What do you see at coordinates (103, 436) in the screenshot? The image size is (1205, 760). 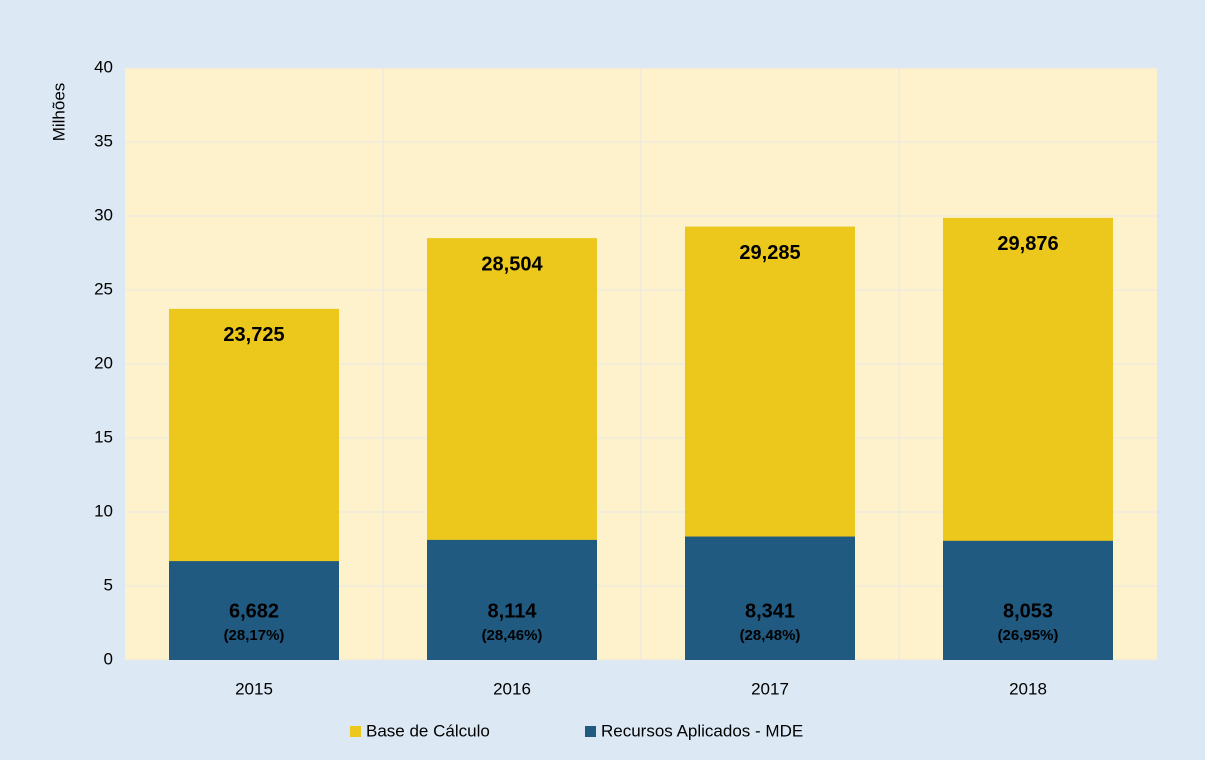 I see `y-tick-label: 15` at bounding box center [103, 436].